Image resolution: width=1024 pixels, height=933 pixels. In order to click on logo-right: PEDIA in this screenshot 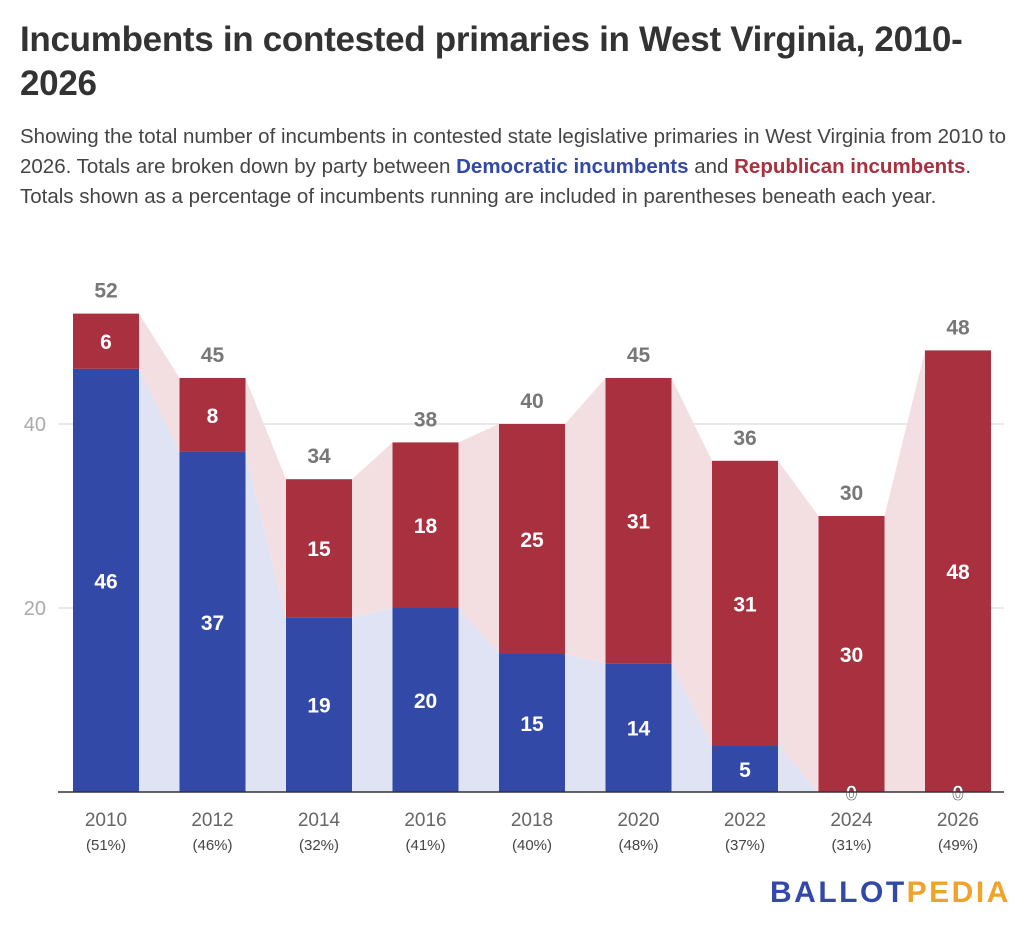, I will do `click(958, 892)`.